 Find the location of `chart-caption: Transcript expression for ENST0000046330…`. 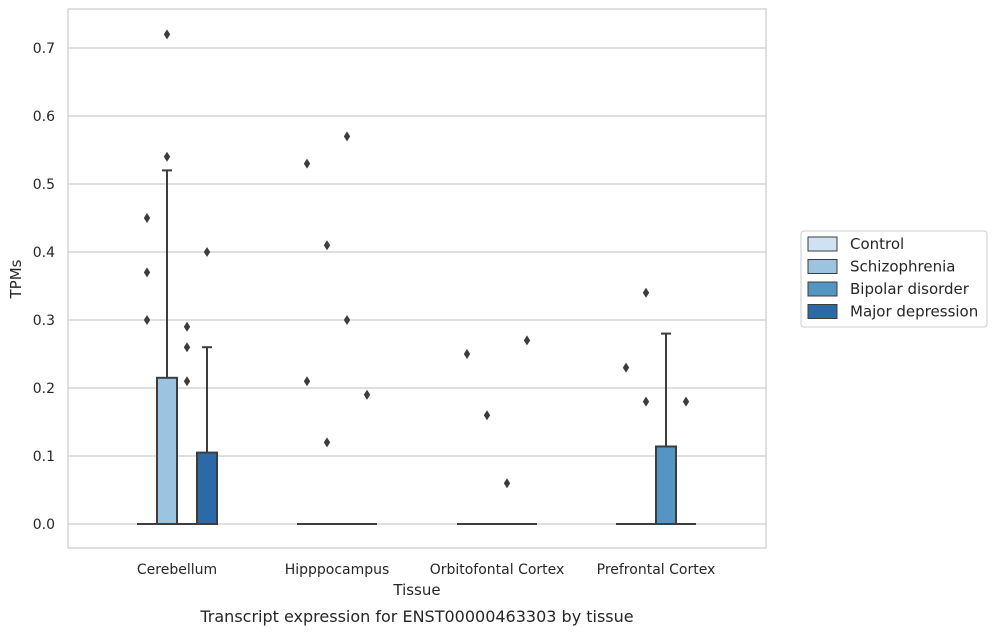

chart-caption: Transcript expression for ENST0000046330… is located at coordinates (416, 616).